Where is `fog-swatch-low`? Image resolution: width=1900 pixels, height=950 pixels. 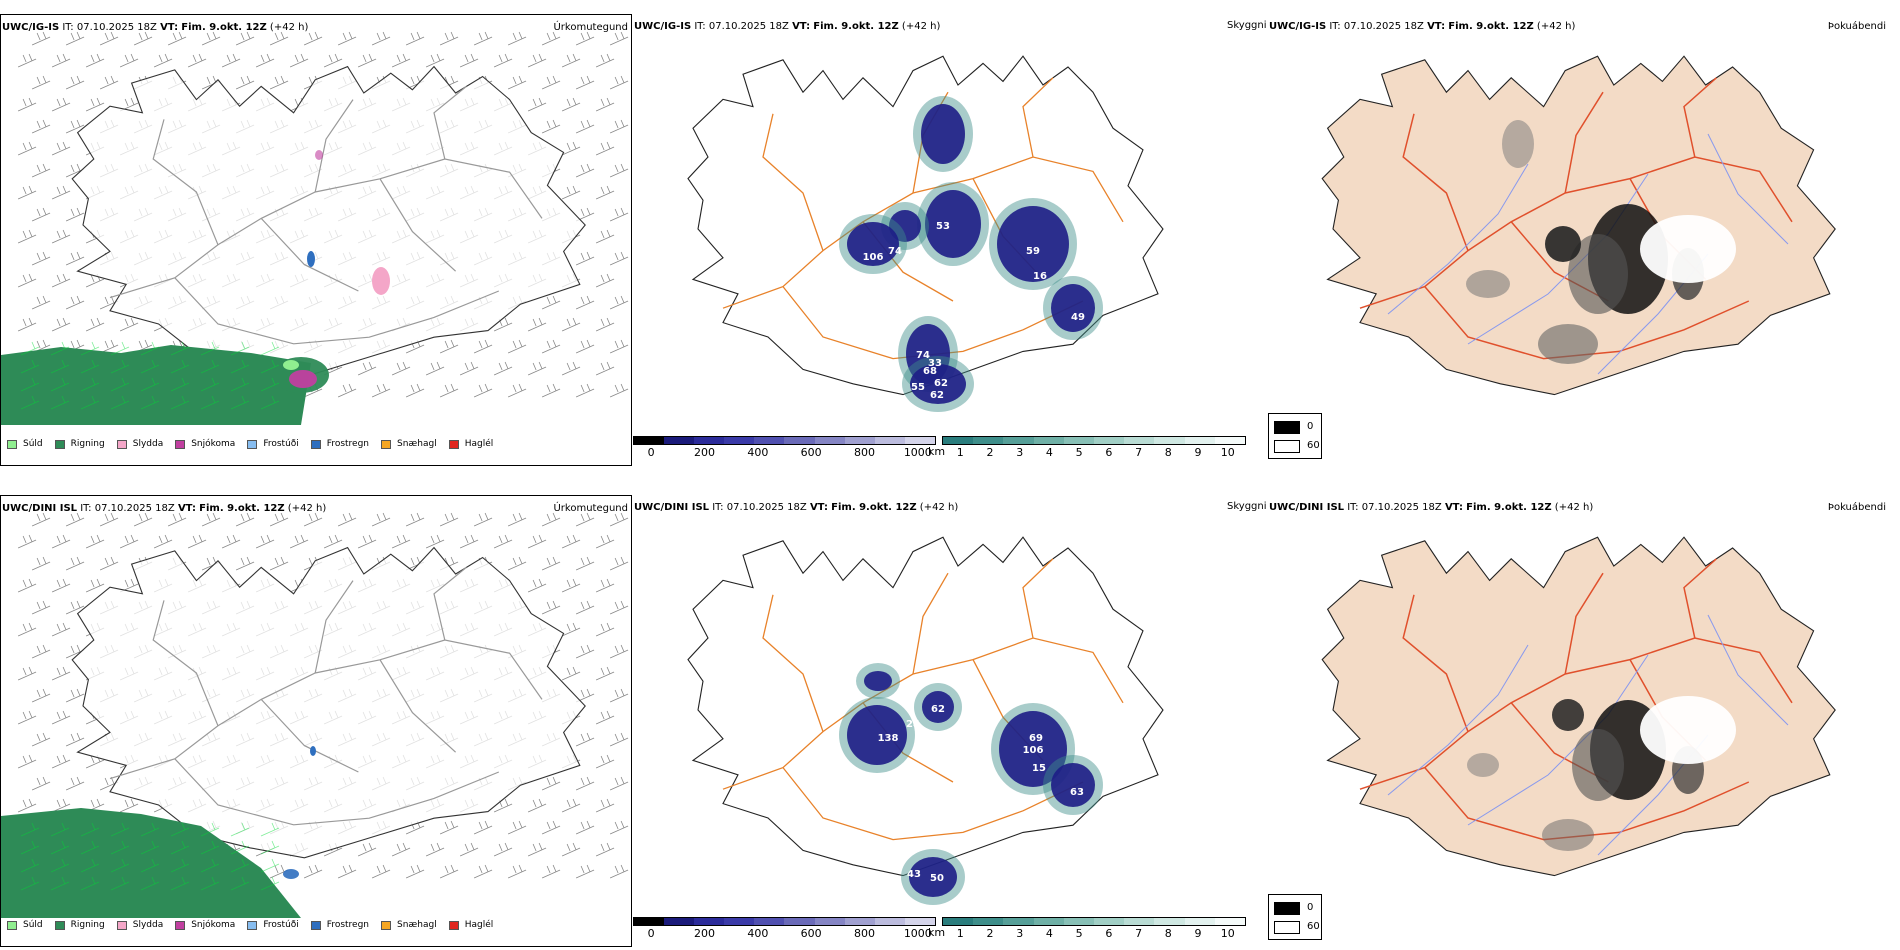
fog-swatch-low is located at coordinates (1287, 908).